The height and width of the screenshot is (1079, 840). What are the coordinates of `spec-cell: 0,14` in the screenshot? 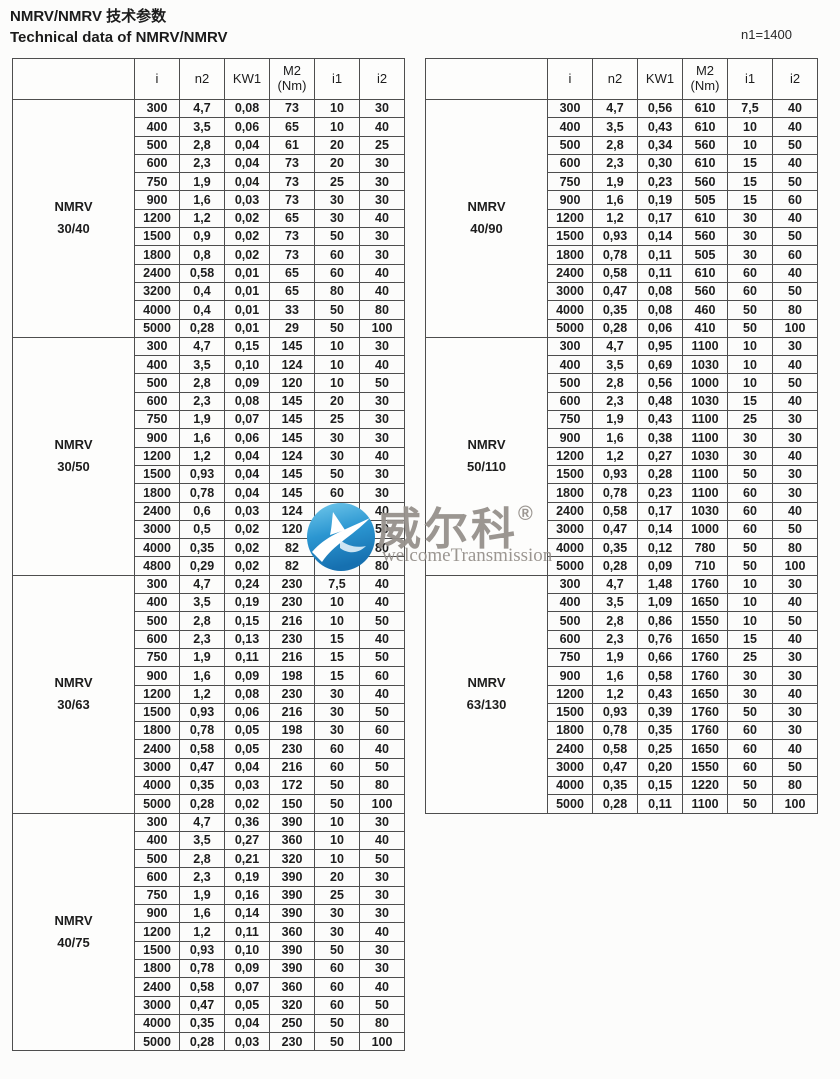 It's located at (660, 237).